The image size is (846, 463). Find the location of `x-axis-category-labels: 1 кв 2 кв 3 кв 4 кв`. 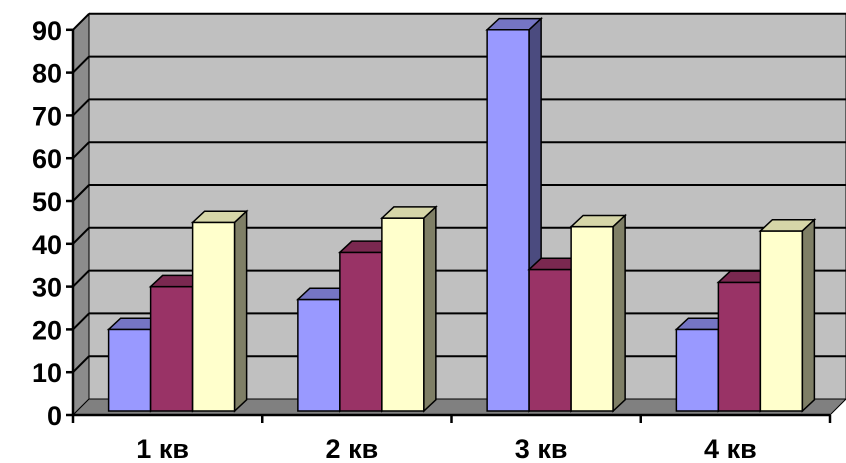

x-axis-category-labels: 1 кв 2 кв 3 кв 4 кв is located at coordinates (446, 448).